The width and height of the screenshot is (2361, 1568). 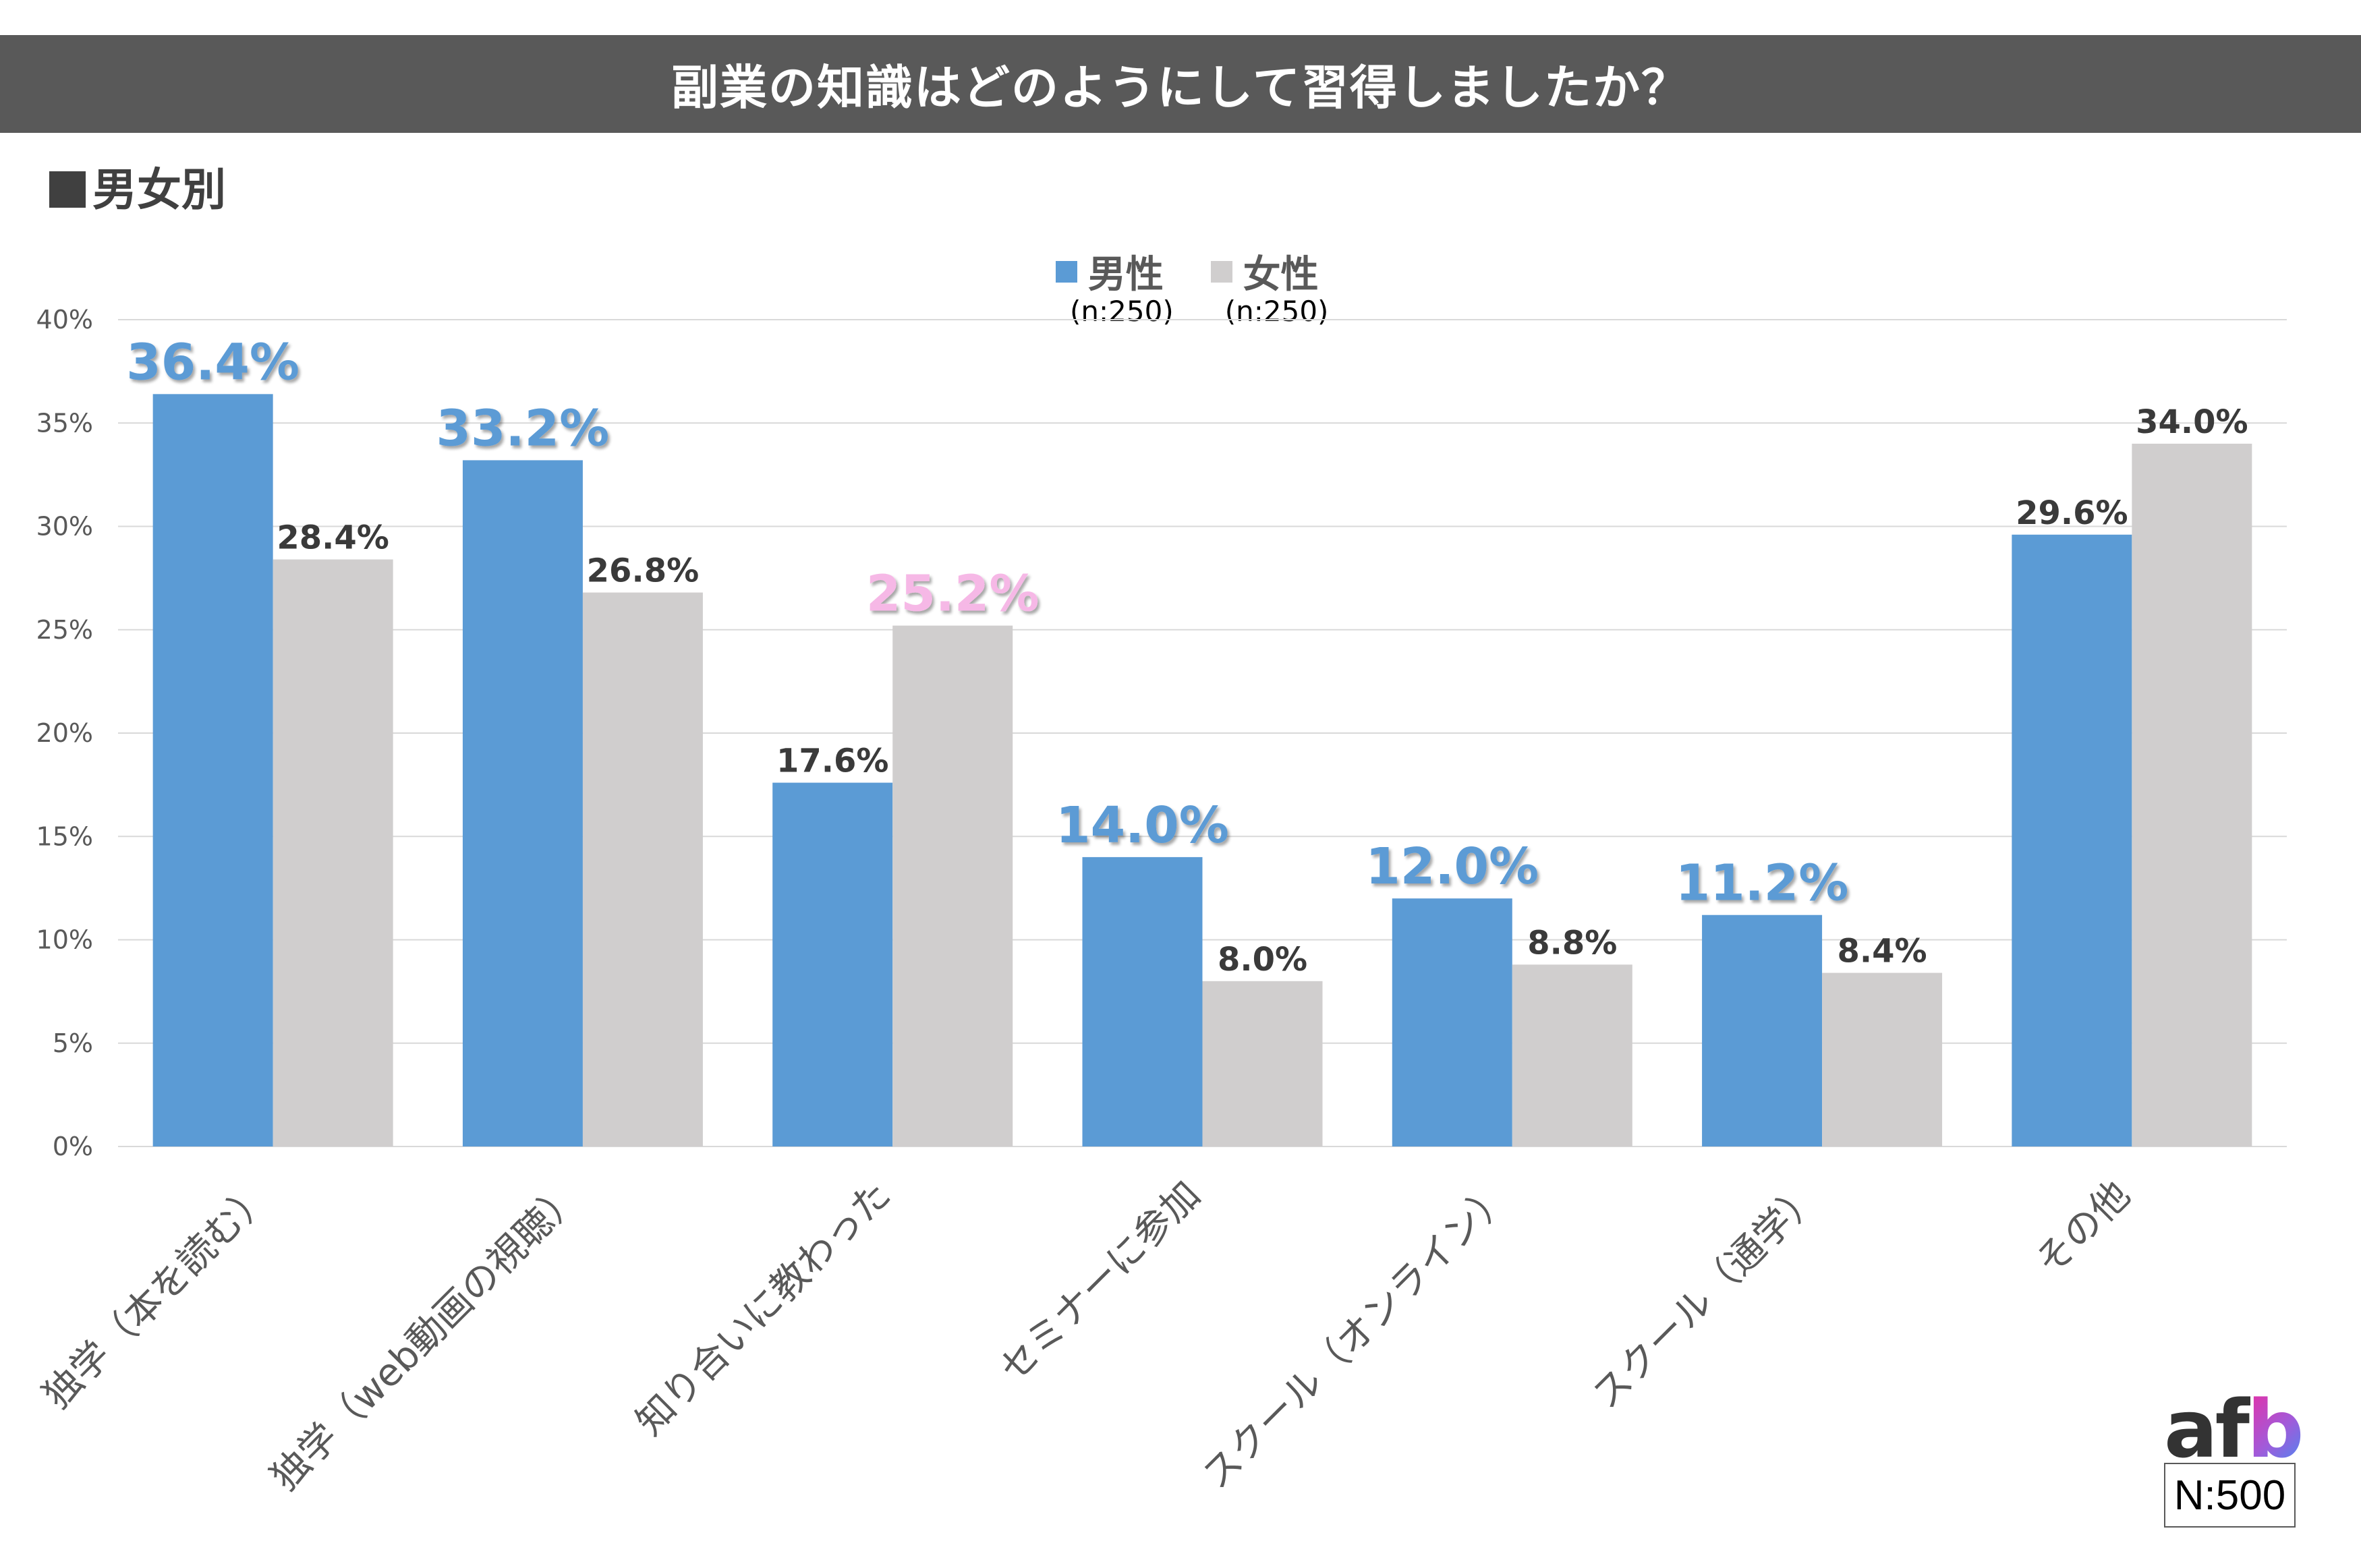 What do you see at coordinates (953, 594) in the screenshot?
I see `data-label-female: 25.2%` at bounding box center [953, 594].